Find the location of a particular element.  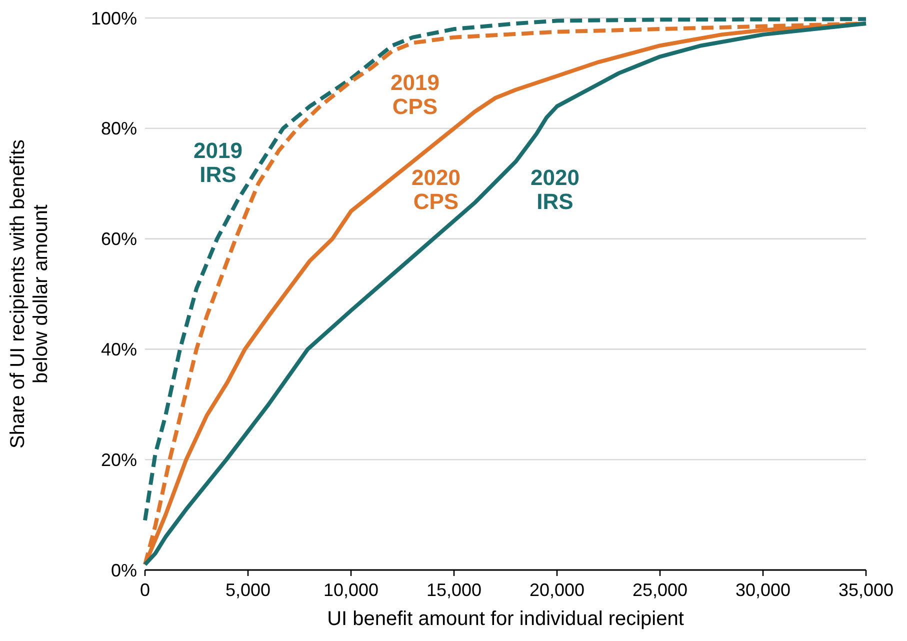

x-tick-label: 0 is located at coordinates (145, 590).